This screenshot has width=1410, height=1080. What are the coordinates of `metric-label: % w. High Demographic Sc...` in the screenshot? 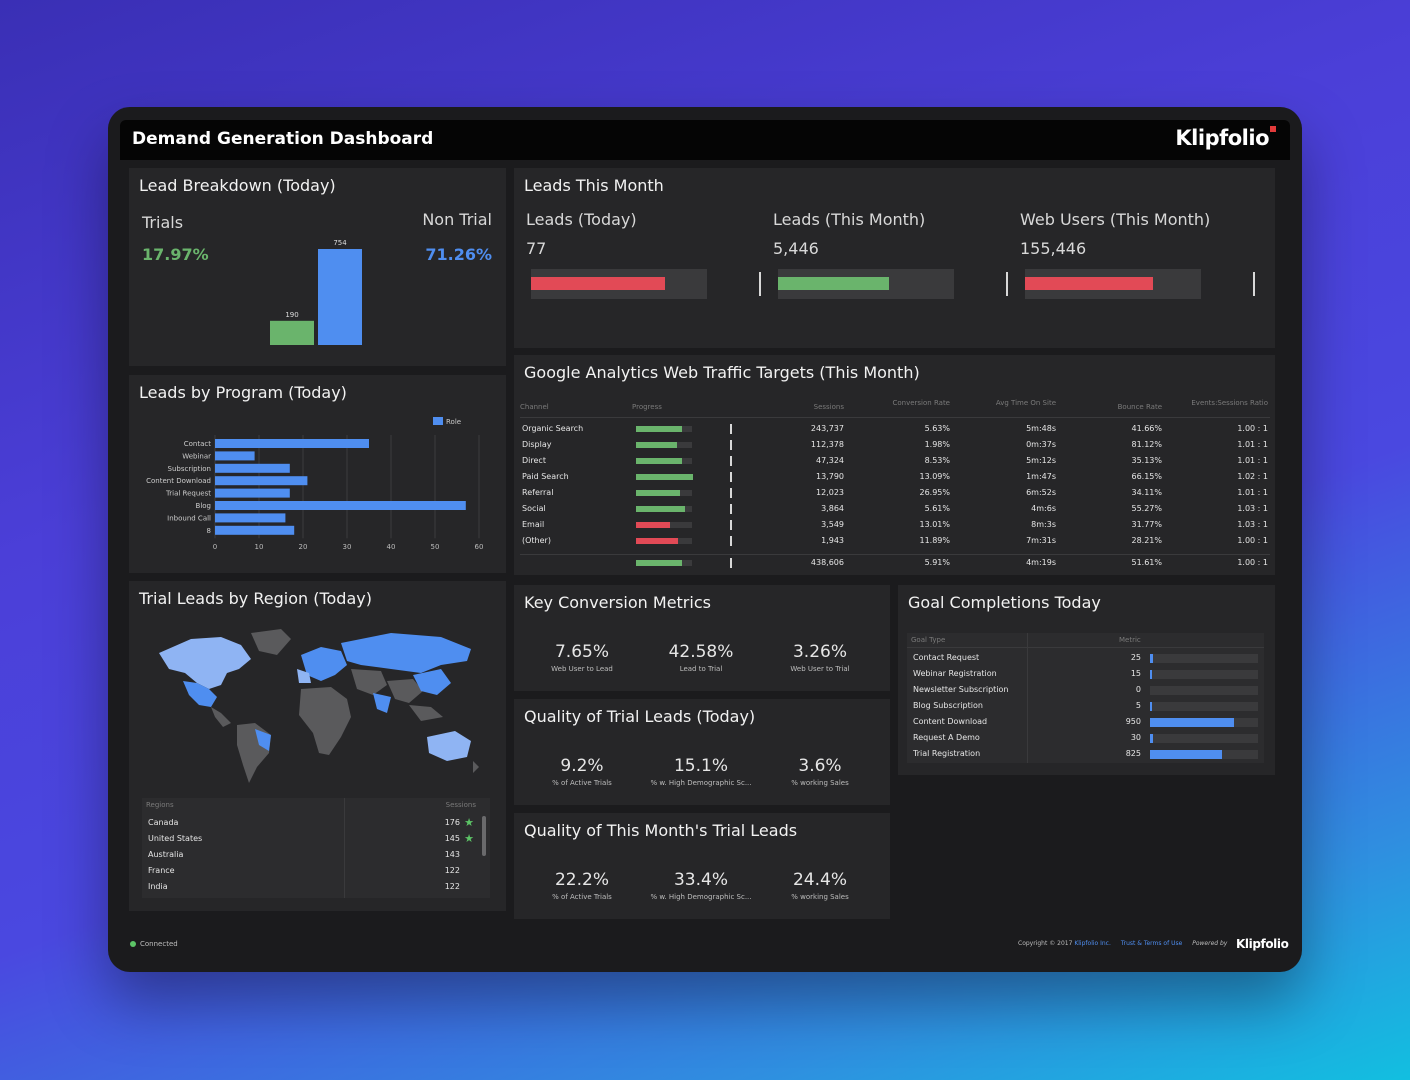 It's located at (701, 897).